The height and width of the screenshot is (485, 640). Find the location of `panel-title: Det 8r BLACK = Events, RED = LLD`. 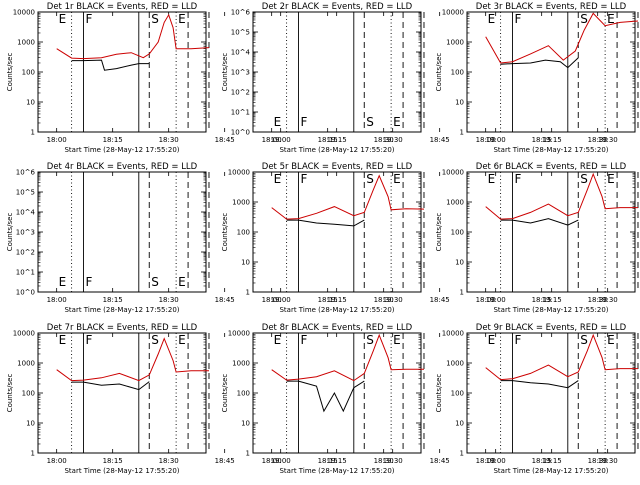

panel-title: Det 8r BLACK = Events, RED = LLD is located at coordinates (337, 328).